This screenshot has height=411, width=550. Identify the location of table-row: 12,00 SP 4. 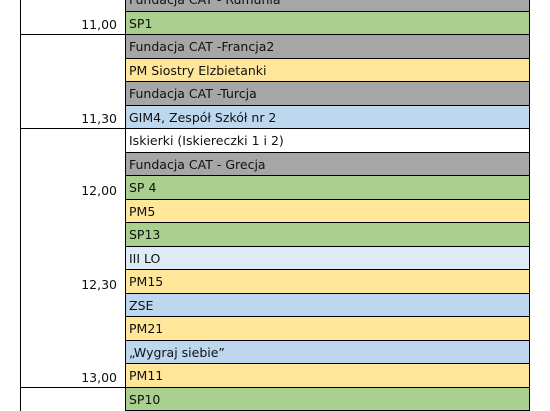
(275, 188).